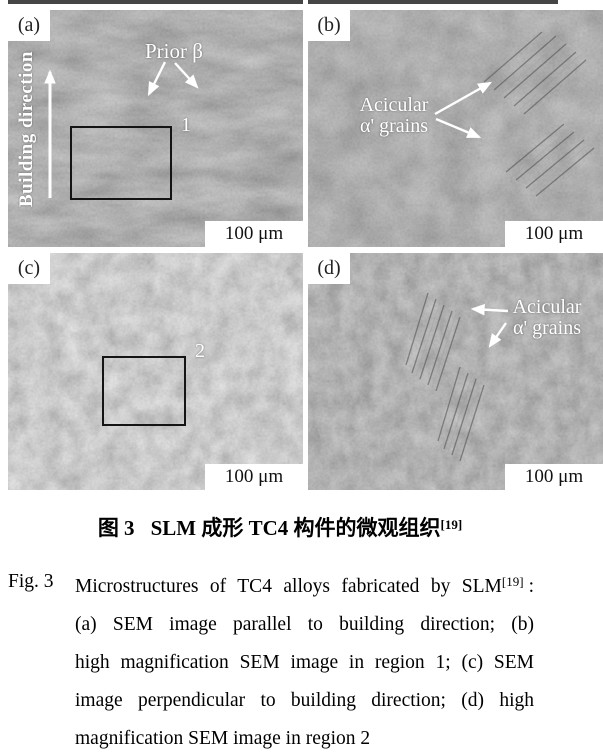  What do you see at coordinates (295, 528) in the screenshot?
I see `caption-zh-title: SLM 成形 TC4 构件的微观组织` at bounding box center [295, 528].